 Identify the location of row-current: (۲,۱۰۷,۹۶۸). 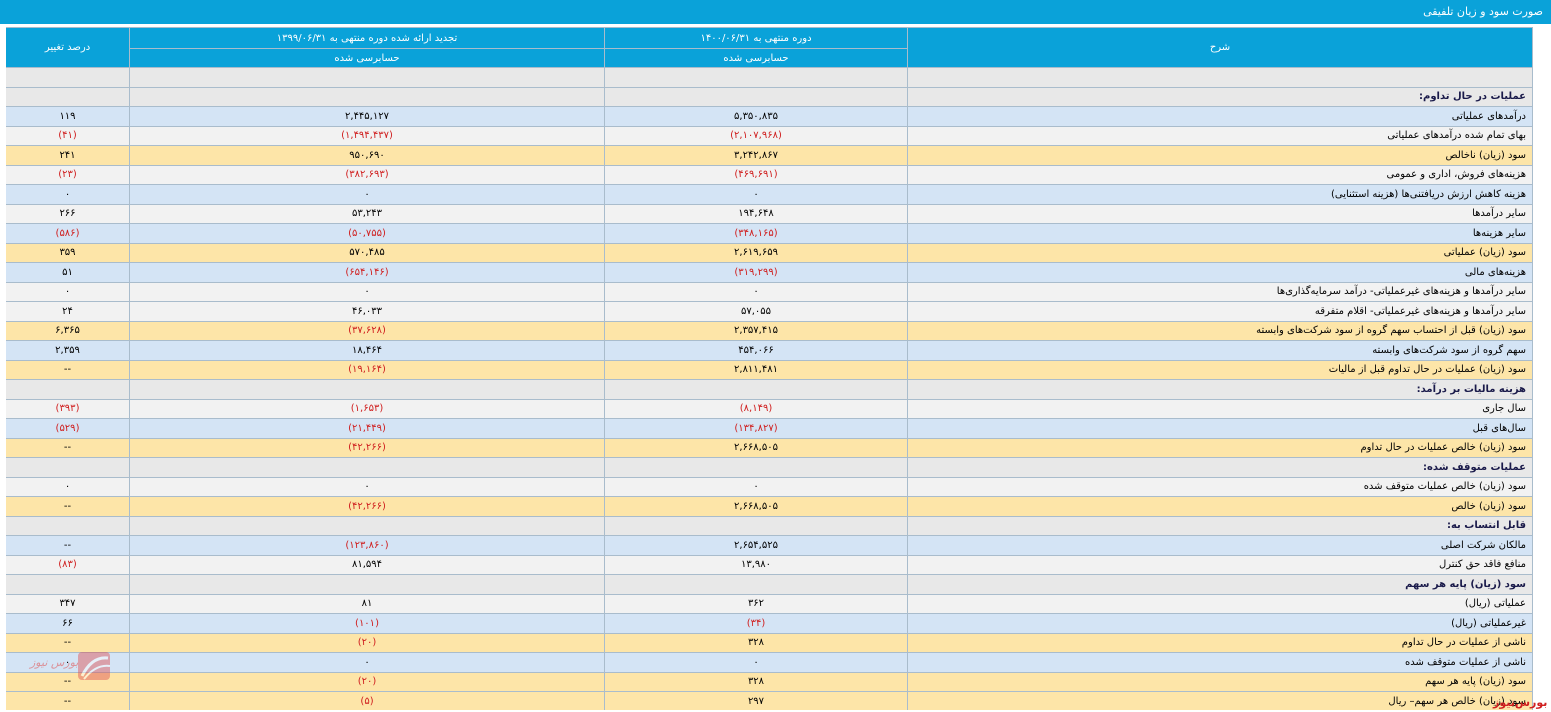
(756, 135).